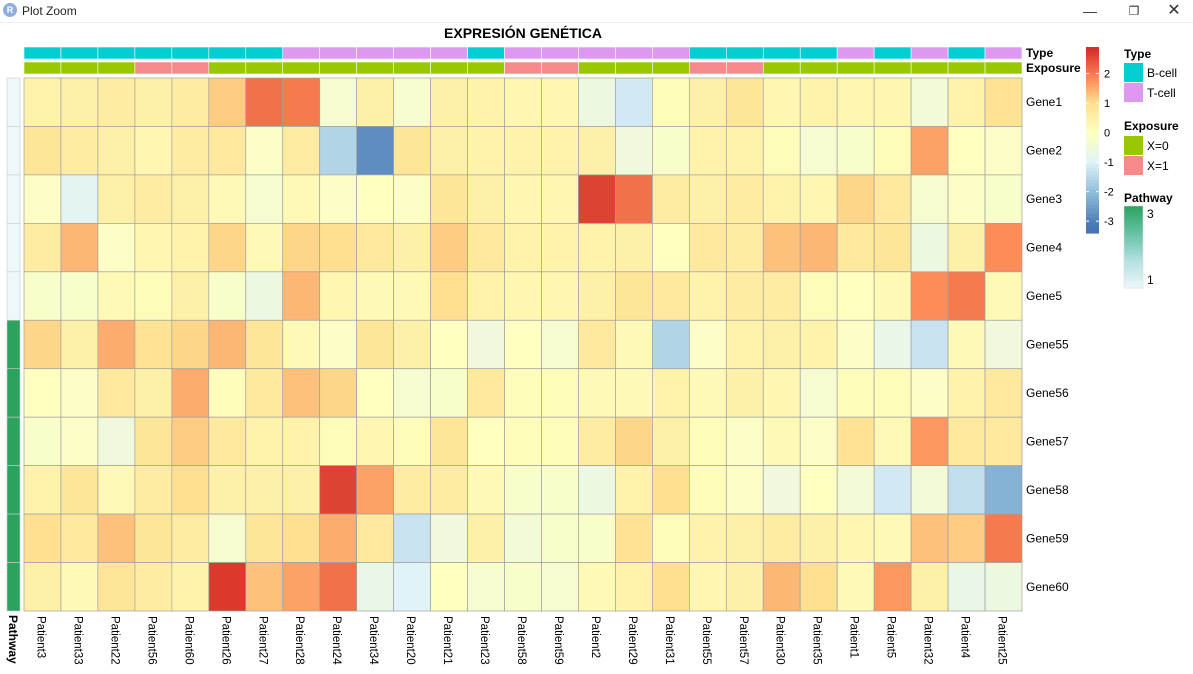 This screenshot has width=1193, height=674. I want to click on column-label: Patient60, so click(188, 640).